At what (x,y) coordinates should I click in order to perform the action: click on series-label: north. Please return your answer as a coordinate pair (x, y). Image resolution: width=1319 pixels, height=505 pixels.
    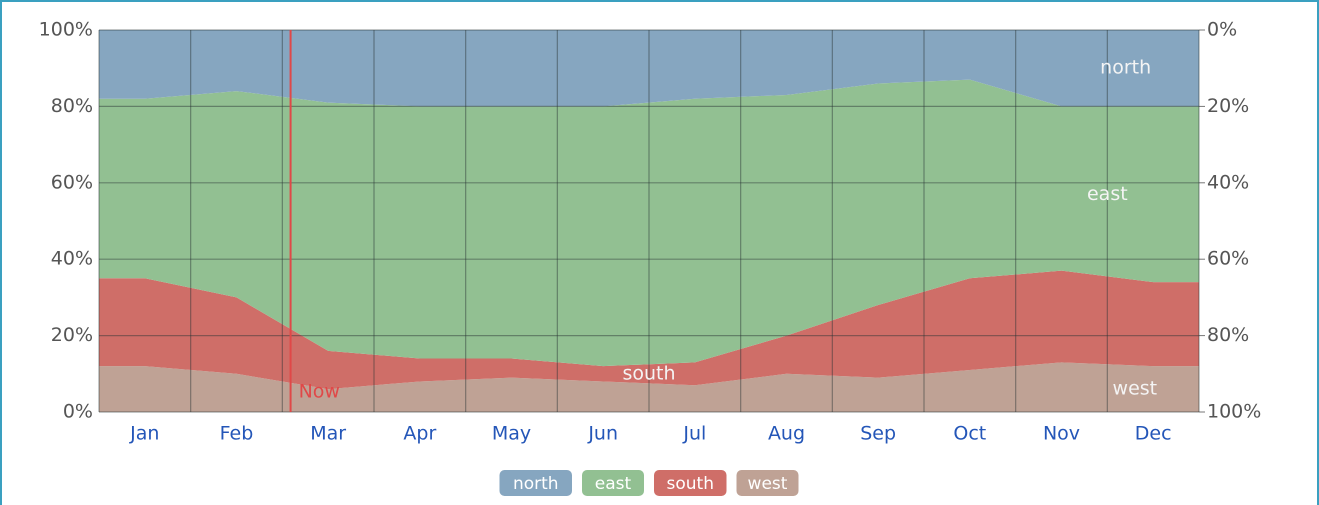
    Looking at the image, I should click on (1125, 68).